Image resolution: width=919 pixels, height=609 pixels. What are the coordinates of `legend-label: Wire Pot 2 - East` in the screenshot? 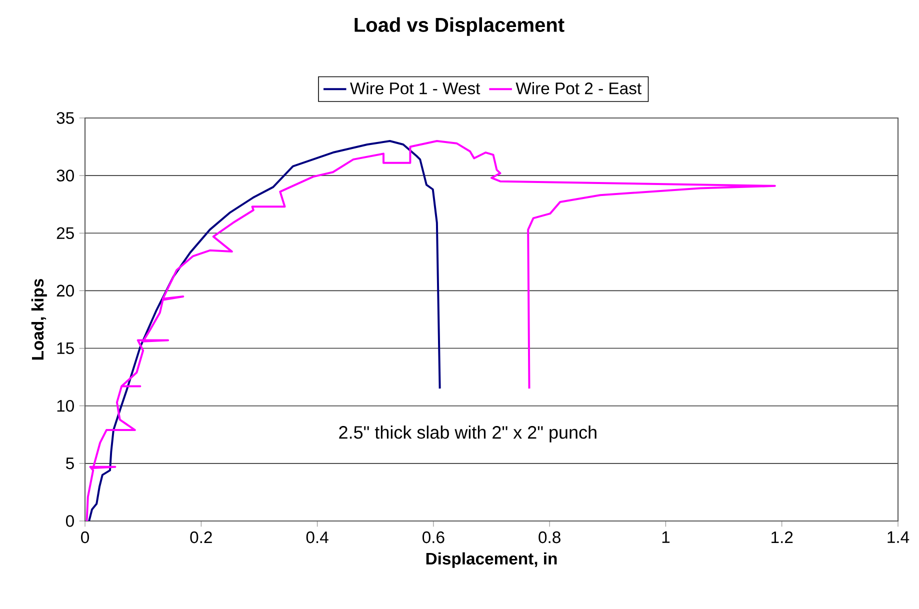 It's located at (579, 88).